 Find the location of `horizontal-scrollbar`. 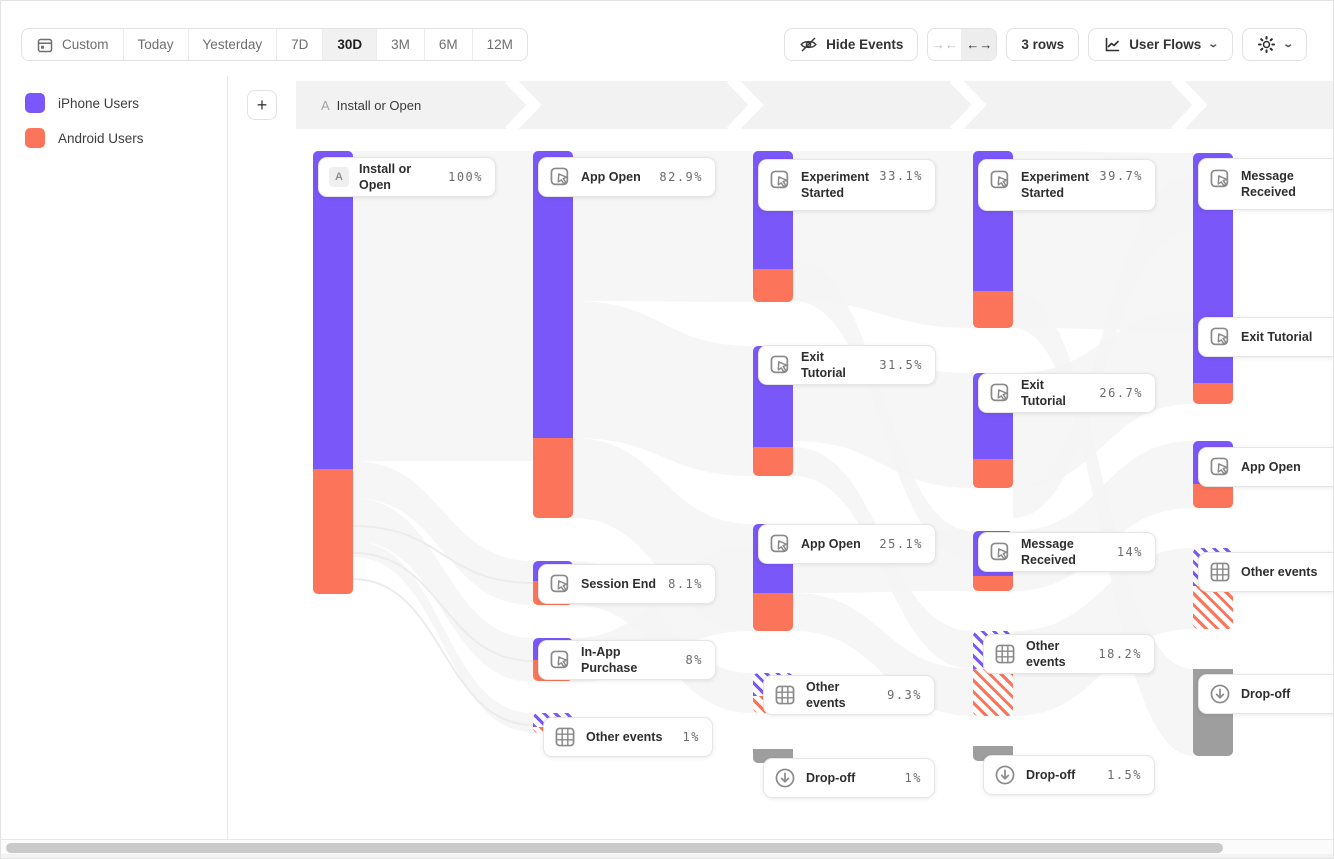

horizontal-scrollbar is located at coordinates (667, 849).